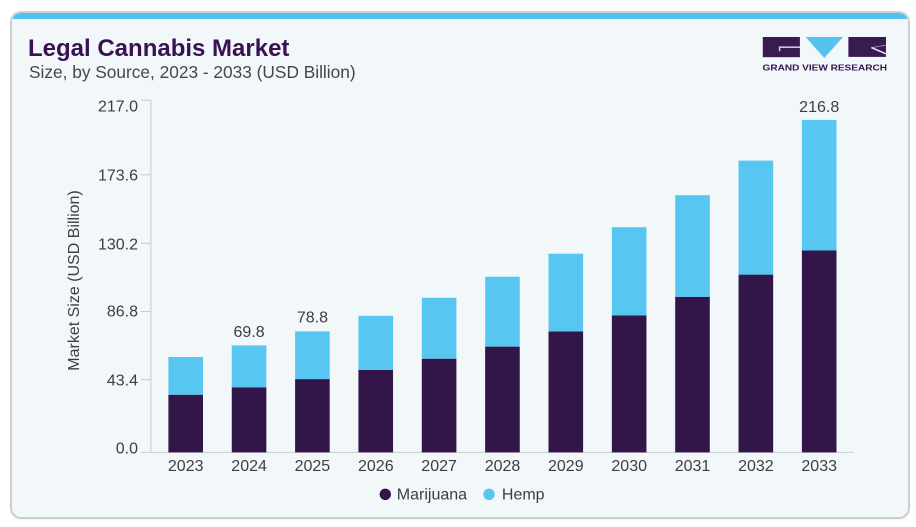  Describe the element at coordinates (819, 107) in the screenshot. I see `svg-text: 216.8` at that location.